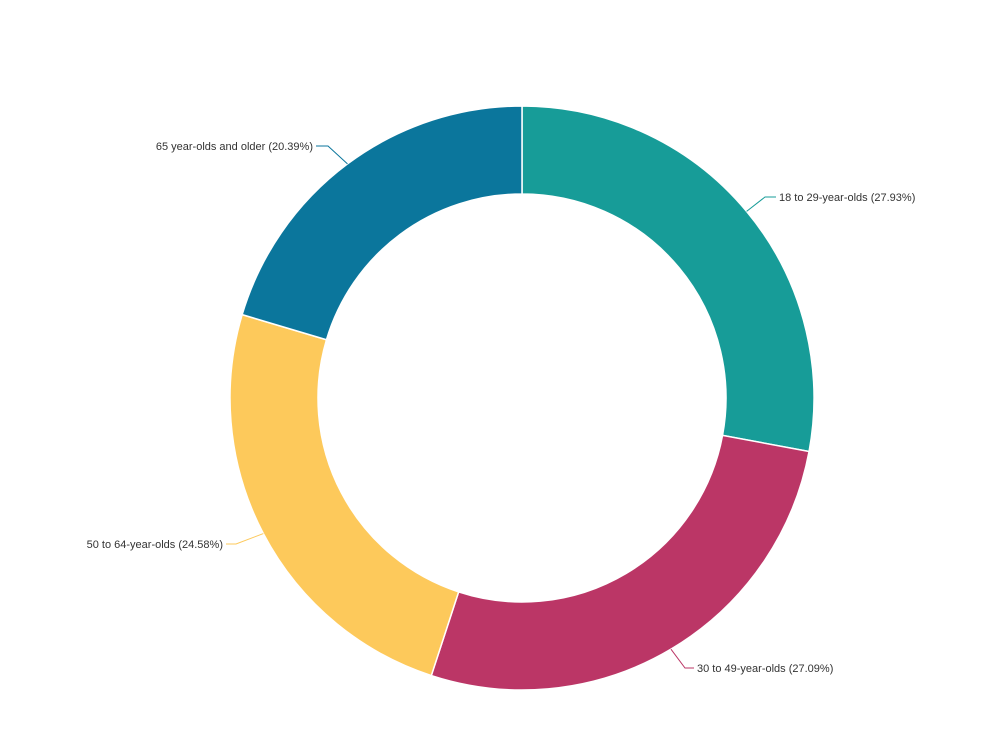  What do you see at coordinates (155, 545) in the screenshot?
I see `slice-label: 50 to 64-year-olds (24.58%)` at bounding box center [155, 545].